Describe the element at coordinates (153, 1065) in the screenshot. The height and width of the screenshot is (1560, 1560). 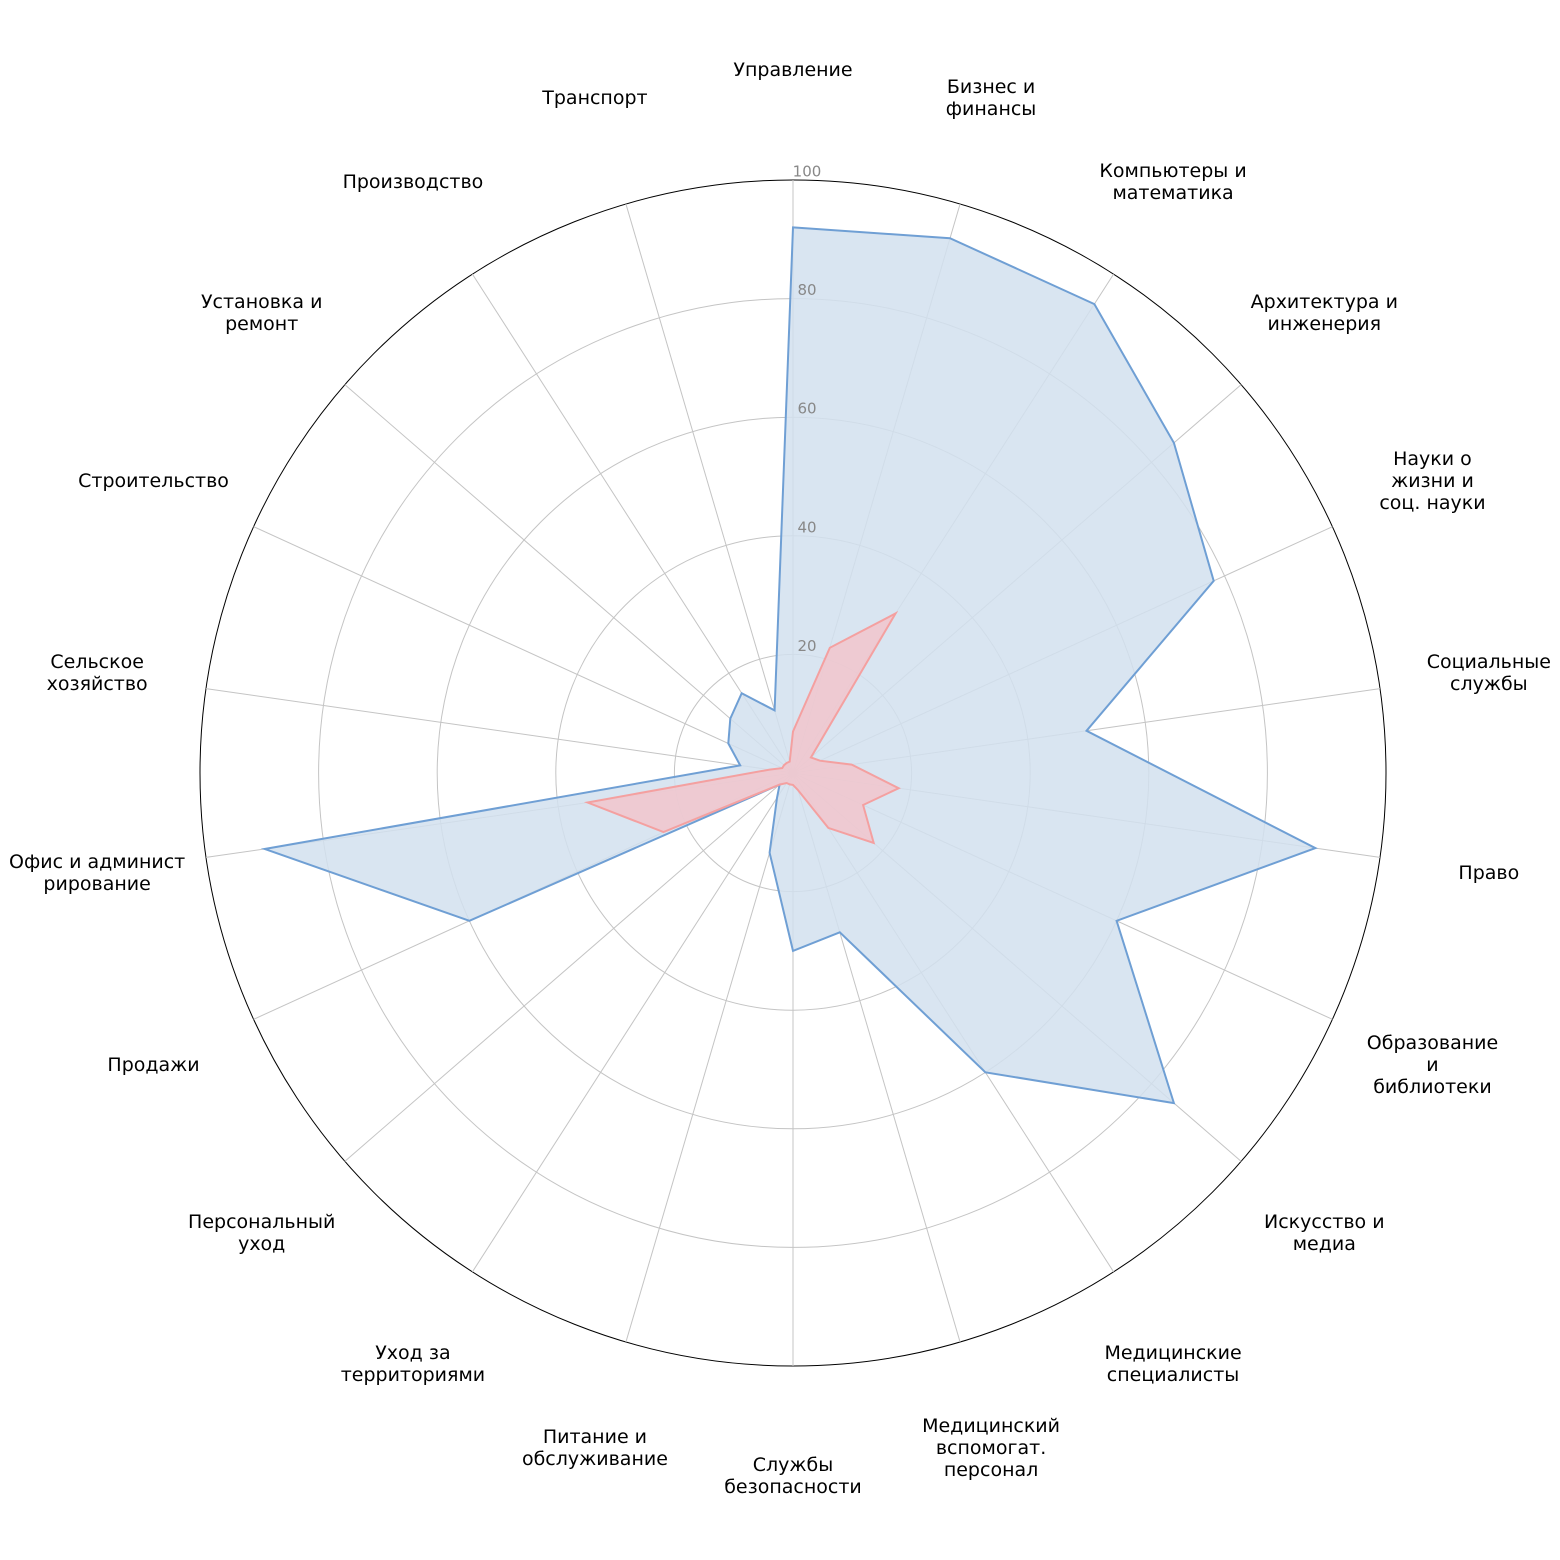
I see `category-label: Продажи` at that location.